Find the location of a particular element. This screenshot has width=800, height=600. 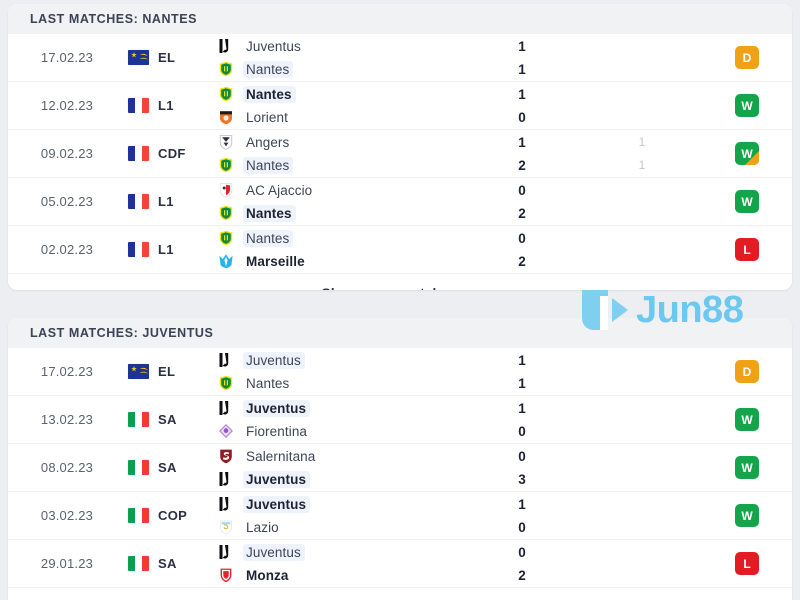

match-row: 05.02.23 L1 AC Ajaccio Nantes 0 2 W is located at coordinates (400, 202).